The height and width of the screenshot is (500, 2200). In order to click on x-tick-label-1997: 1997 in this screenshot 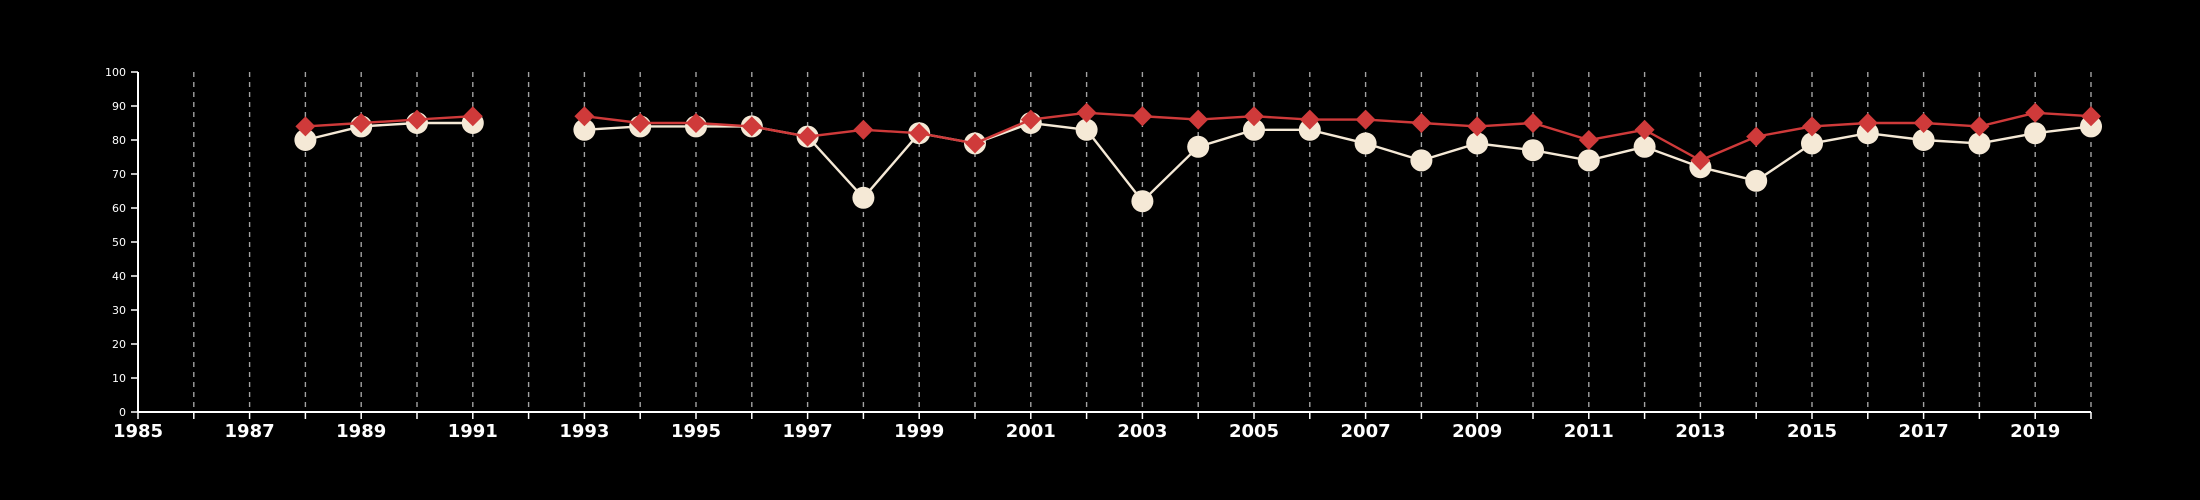, I will do `click(808, 431)`.